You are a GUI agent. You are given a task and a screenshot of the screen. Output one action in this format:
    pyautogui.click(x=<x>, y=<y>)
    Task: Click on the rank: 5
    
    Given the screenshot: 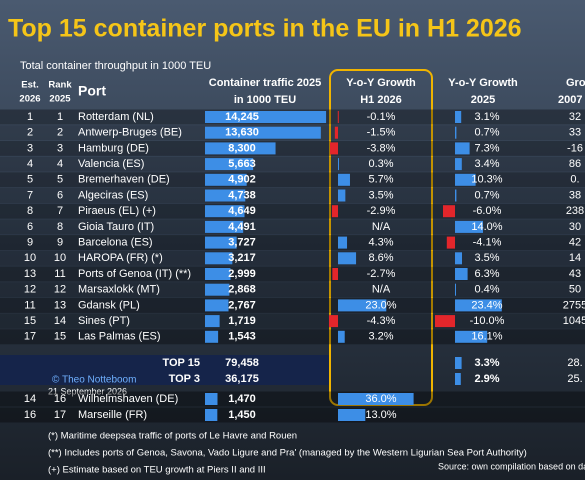 What is the action you would take?
    pyautogui.click(x=60, y=180)
    